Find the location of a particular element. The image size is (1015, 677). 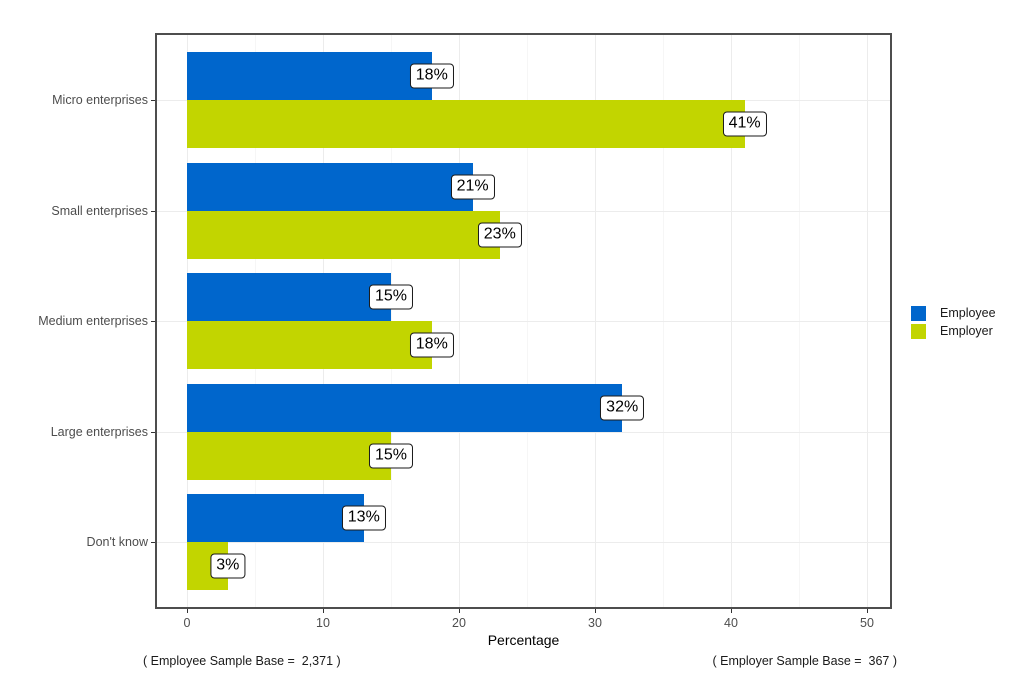

value-label: 21% is located at coordinates (472, 186).